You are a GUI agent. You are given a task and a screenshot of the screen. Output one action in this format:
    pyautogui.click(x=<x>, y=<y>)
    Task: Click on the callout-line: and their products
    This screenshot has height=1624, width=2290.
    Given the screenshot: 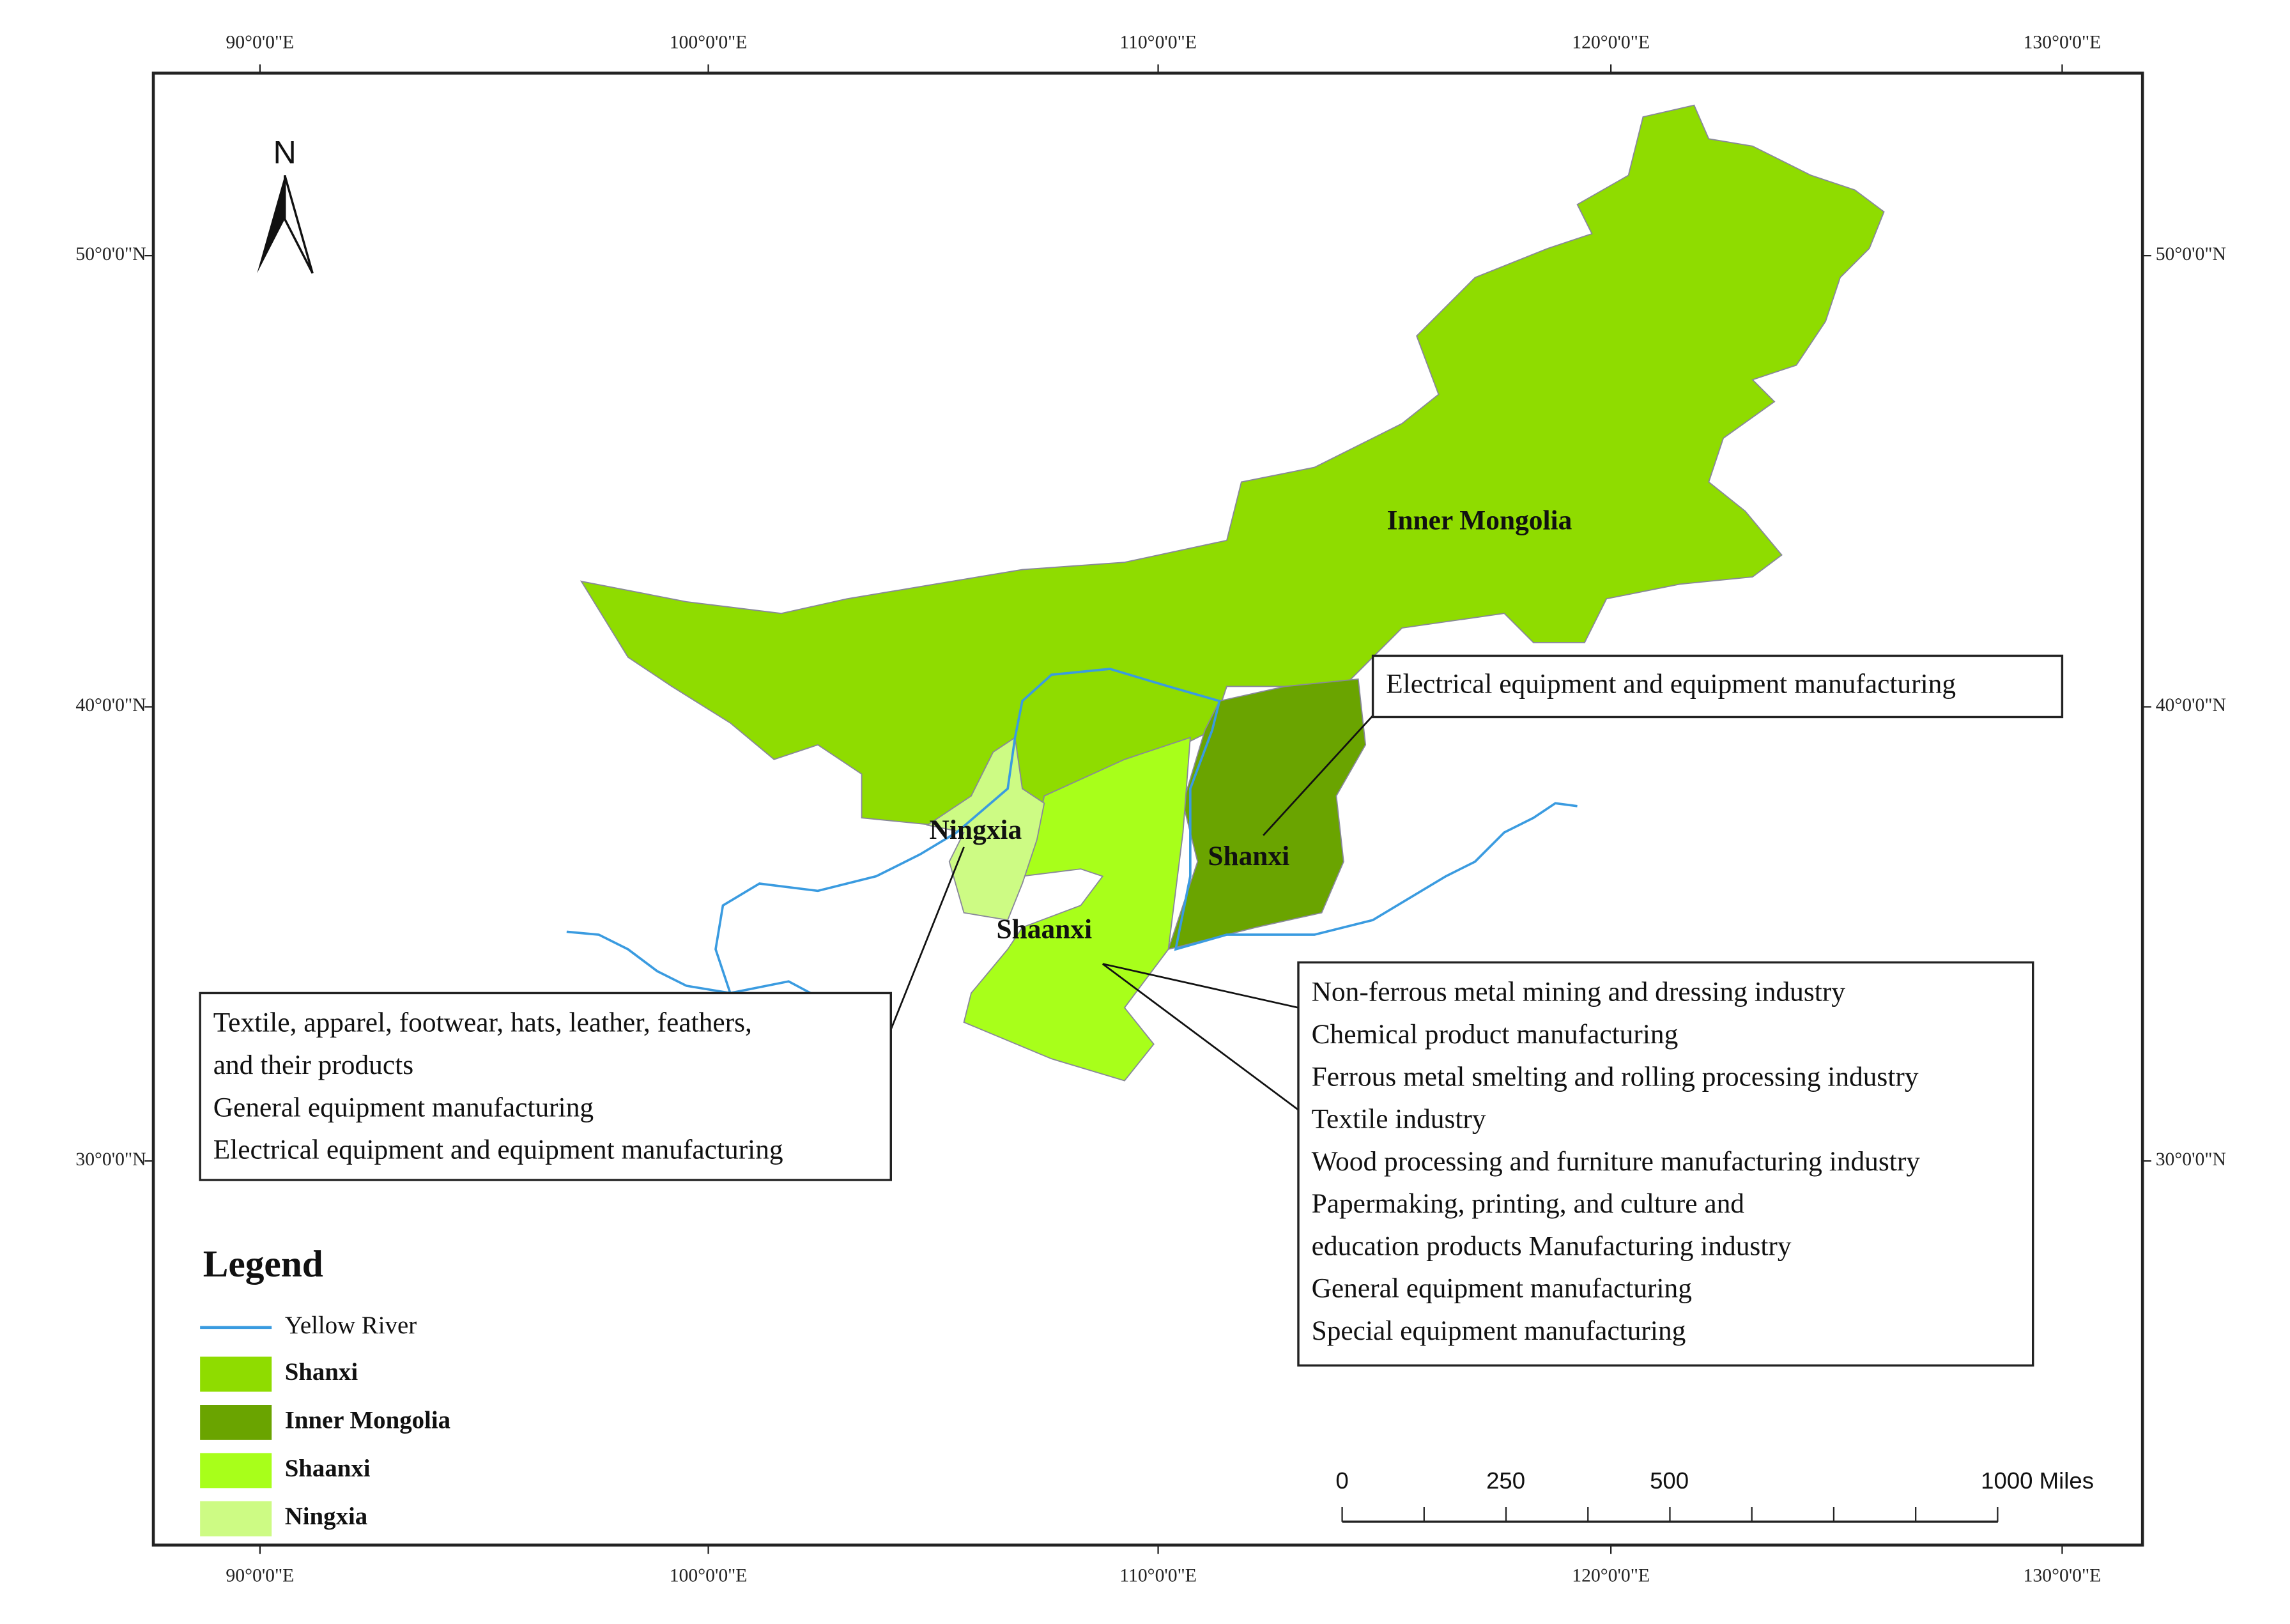 What is the action you would take?
    pyautogui.click(x=313, y=1065)
    